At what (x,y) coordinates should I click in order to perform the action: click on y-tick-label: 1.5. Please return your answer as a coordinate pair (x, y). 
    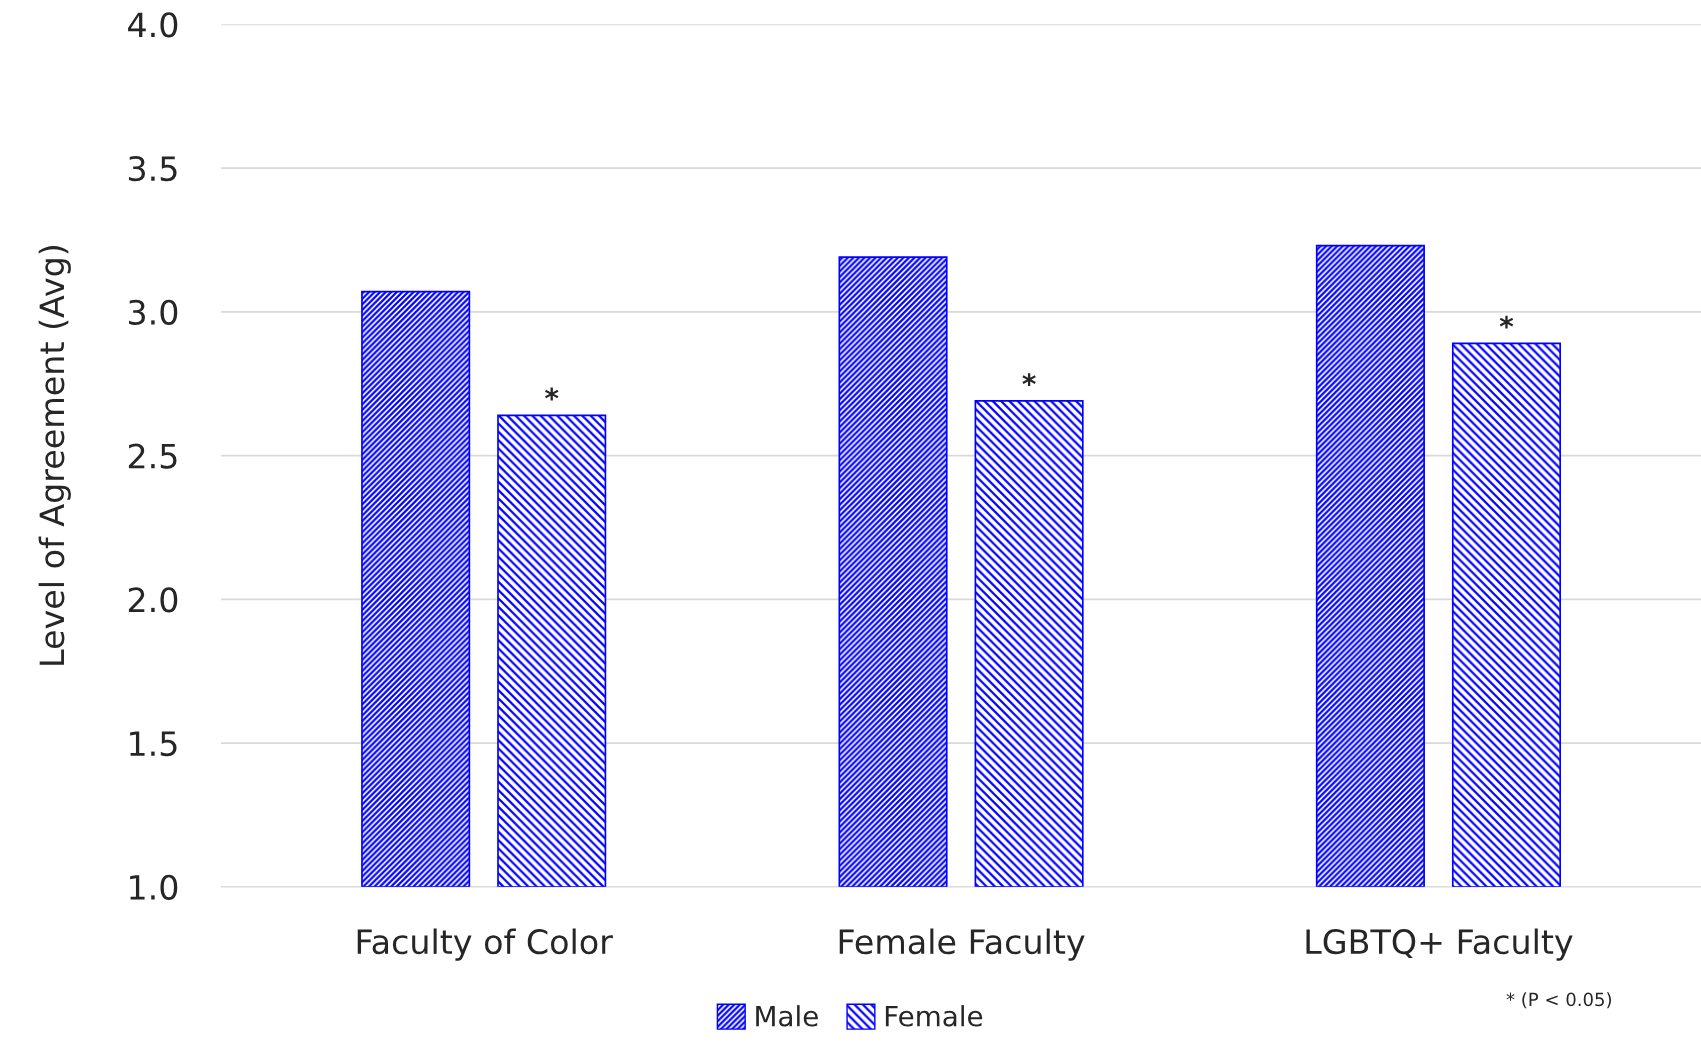
    Looking at the image, I should click on (153, 744).